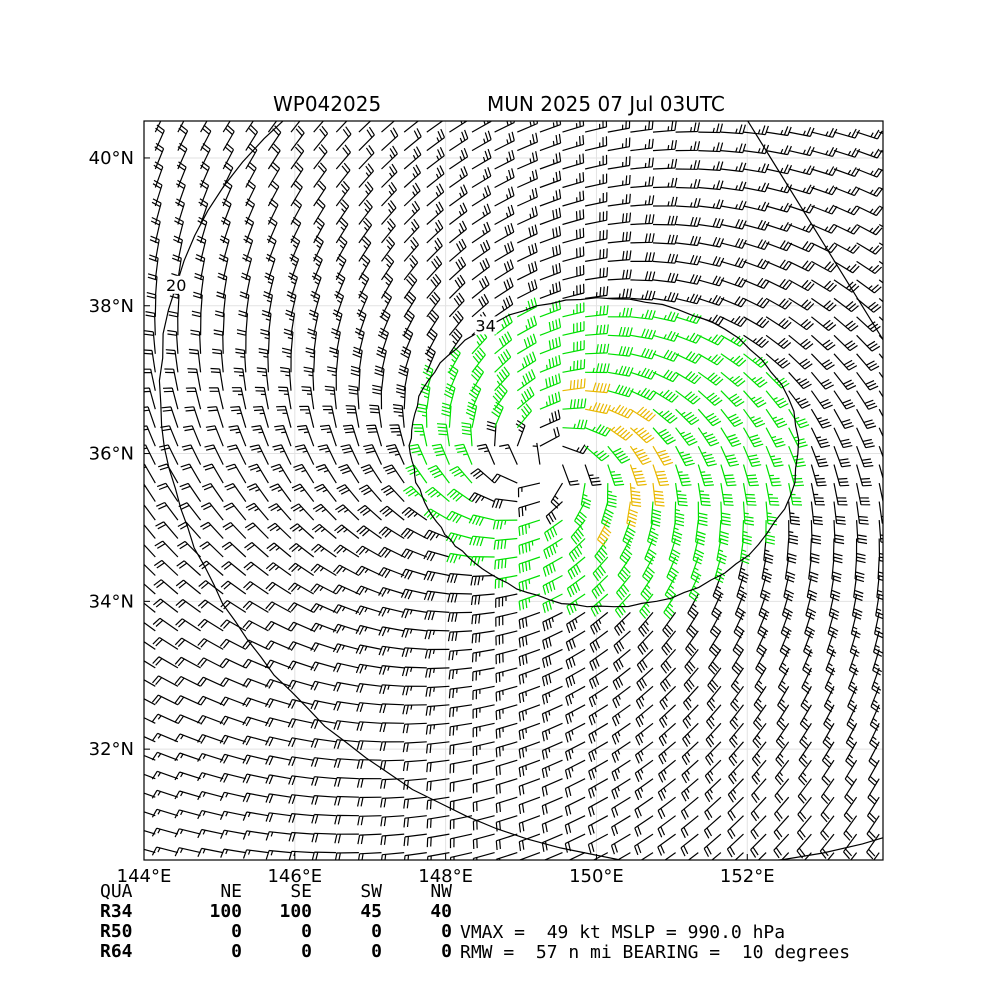 The height and width of the screenshot is (1000, 1000). I want to click on row-label: R34, so click(116, 911).